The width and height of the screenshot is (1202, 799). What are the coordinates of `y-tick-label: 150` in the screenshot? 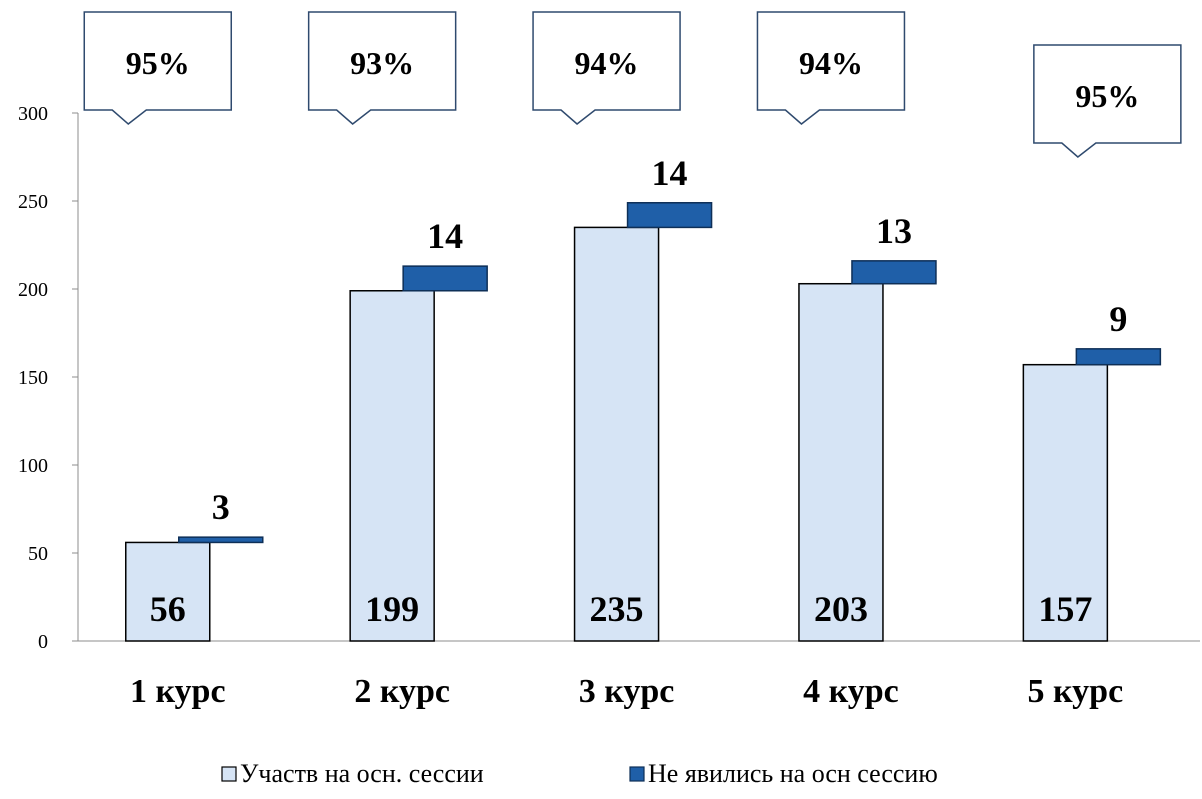 It's located at (33, 378).